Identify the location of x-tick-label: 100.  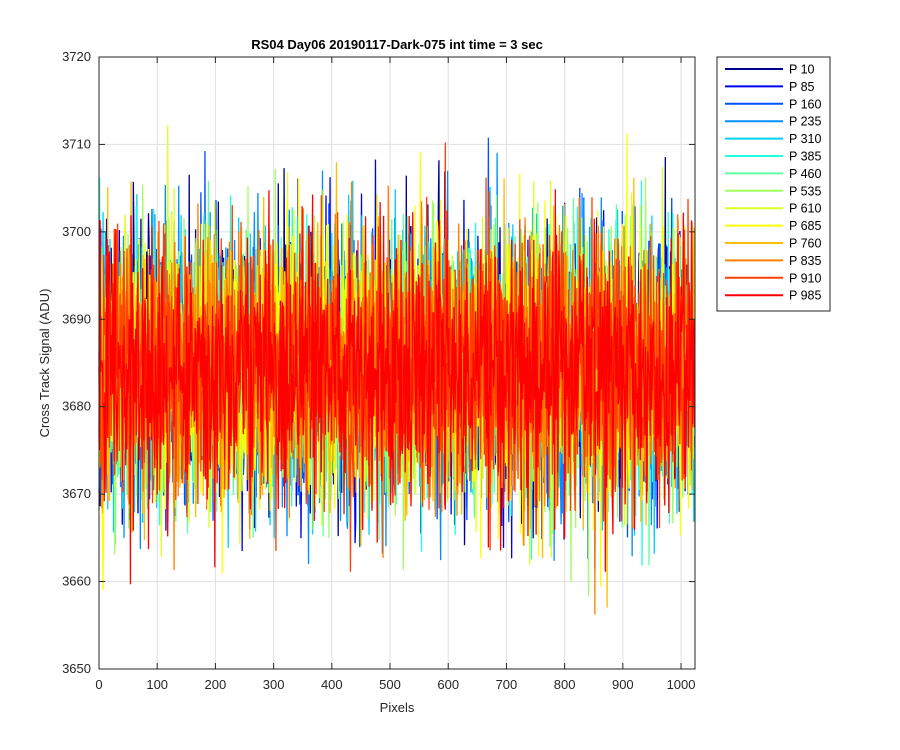
(157, 684).